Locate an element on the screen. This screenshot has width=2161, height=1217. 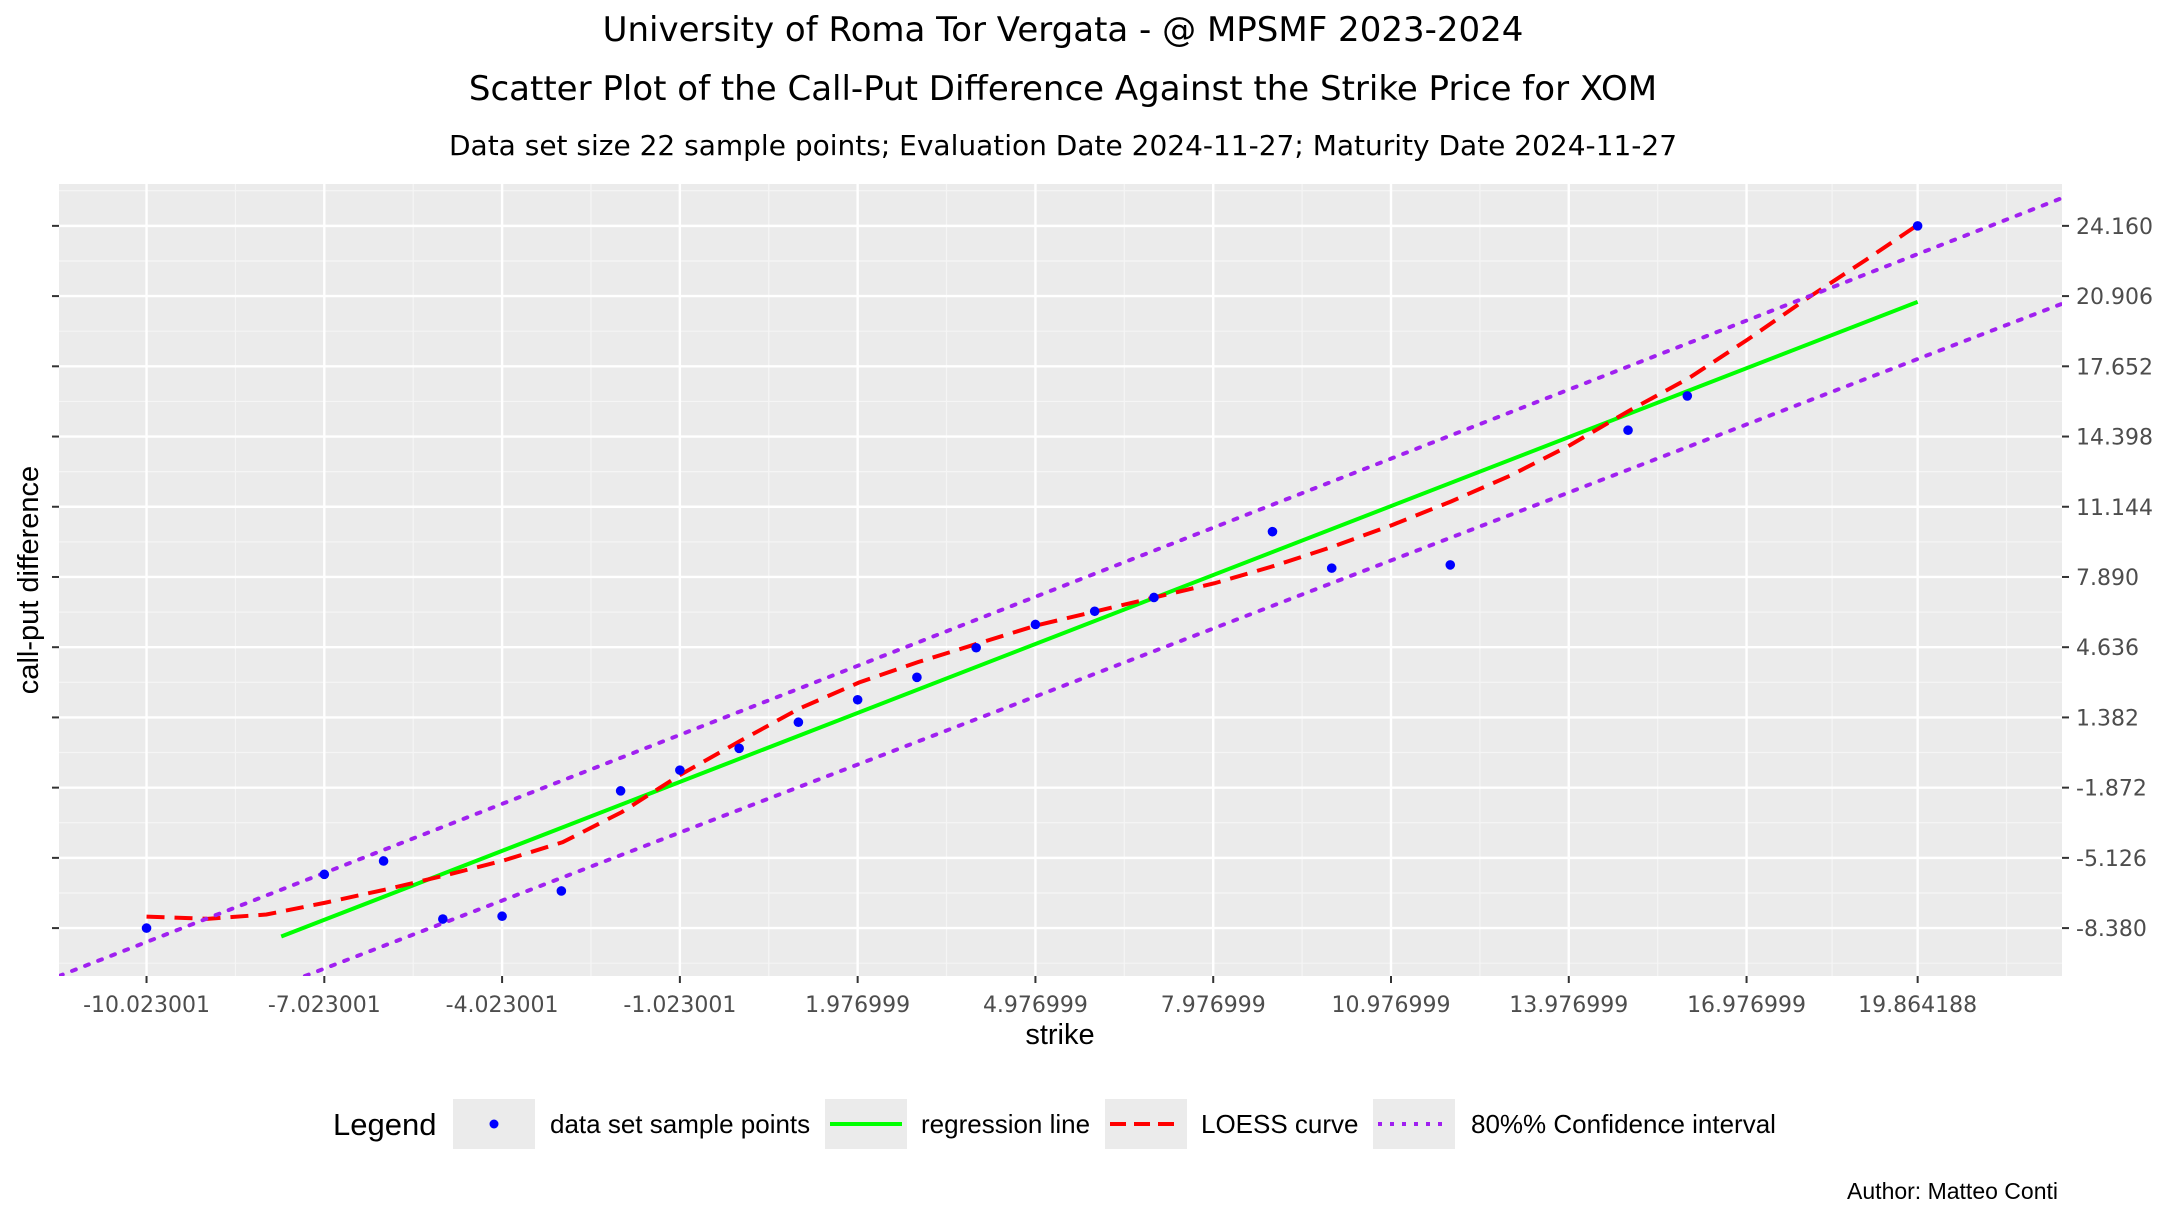
x-axis-title: strike is located at coordinates (1059, 1035).